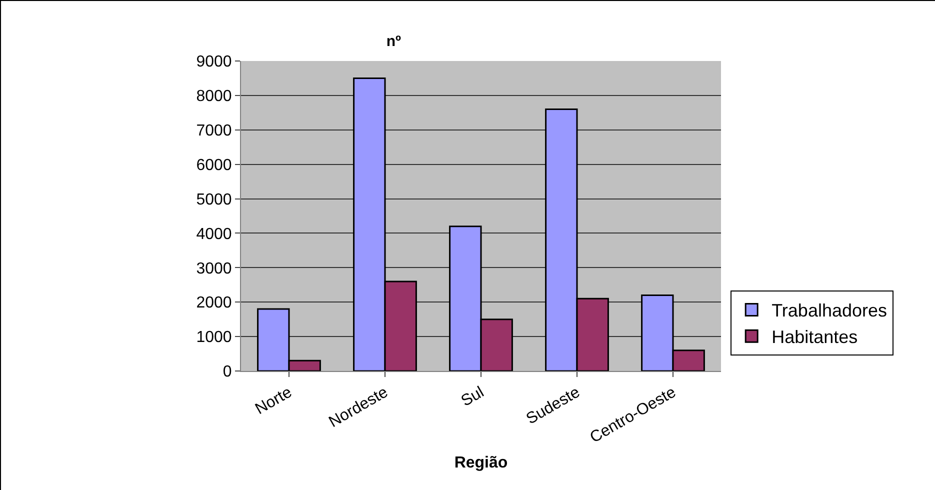  What do you see at coordinates (214, 97) in the screenshot?
I see `y-tick-label: 8000` at bounding box center [214, 97].